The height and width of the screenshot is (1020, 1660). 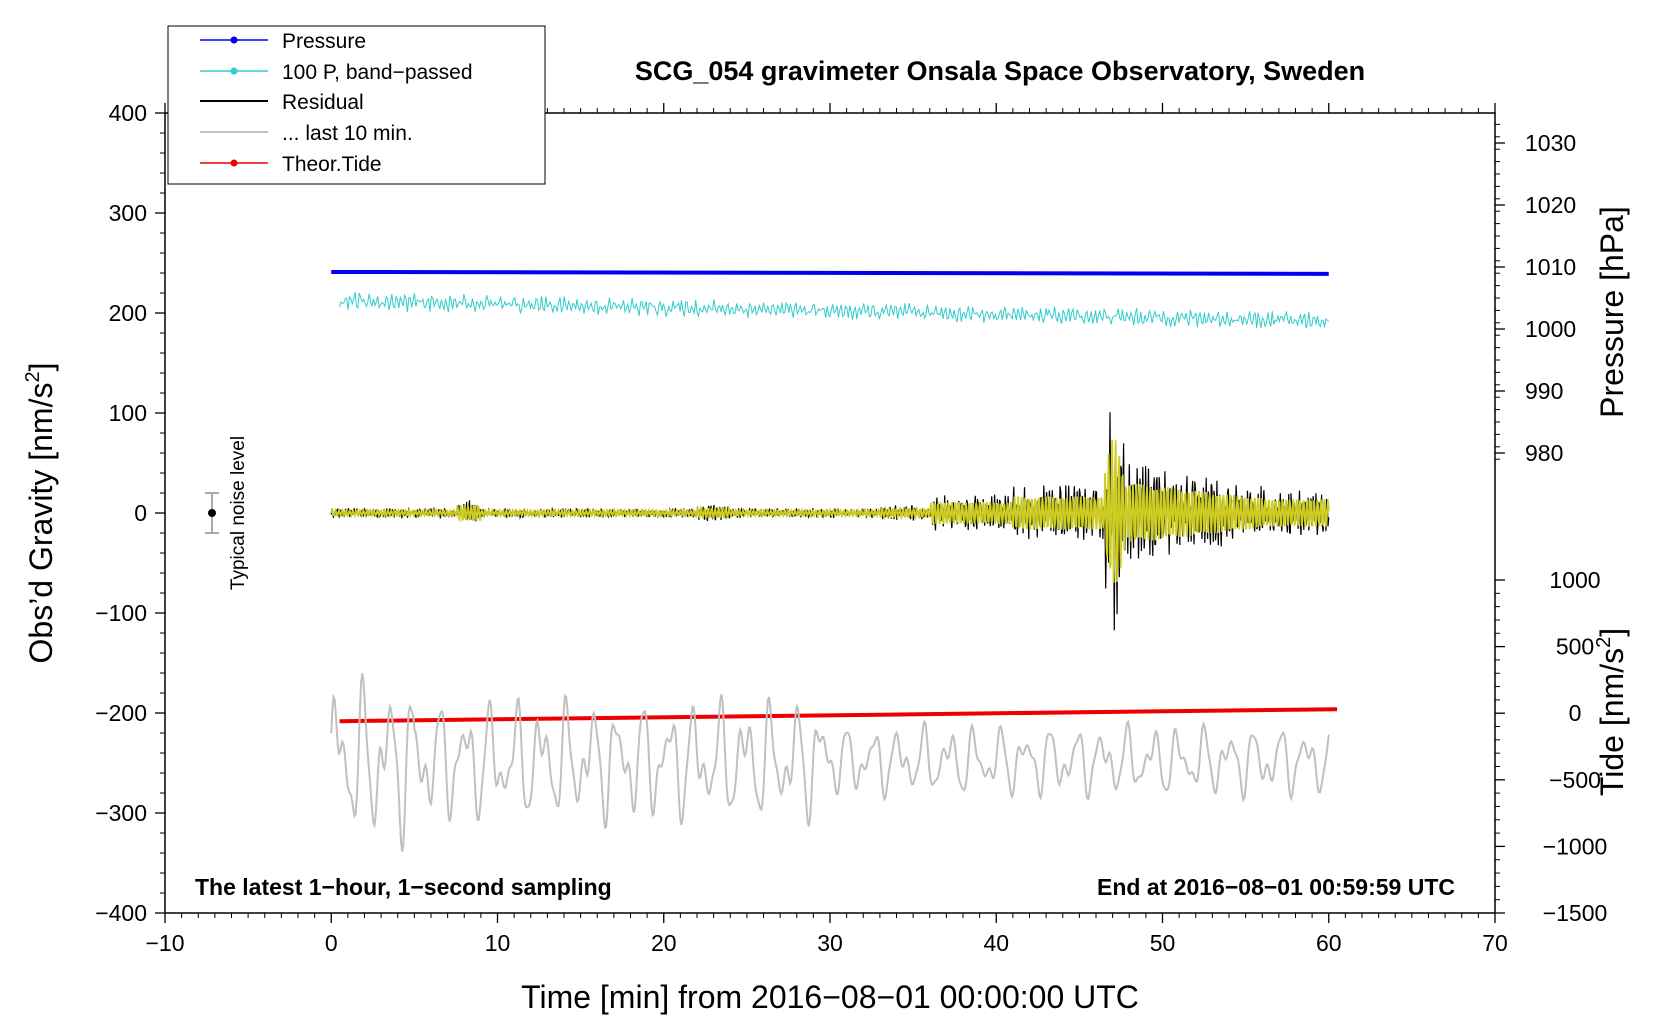 I want to click on x-tick-label: −10, so click(x=164, y=943).